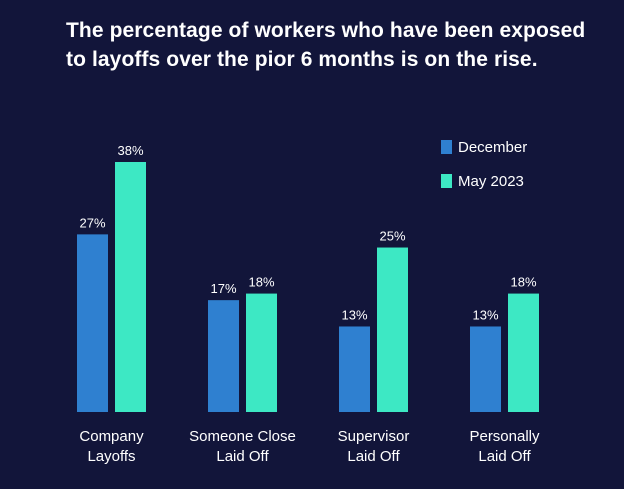  I want to click on data-label: 25%, so click(392, 236).